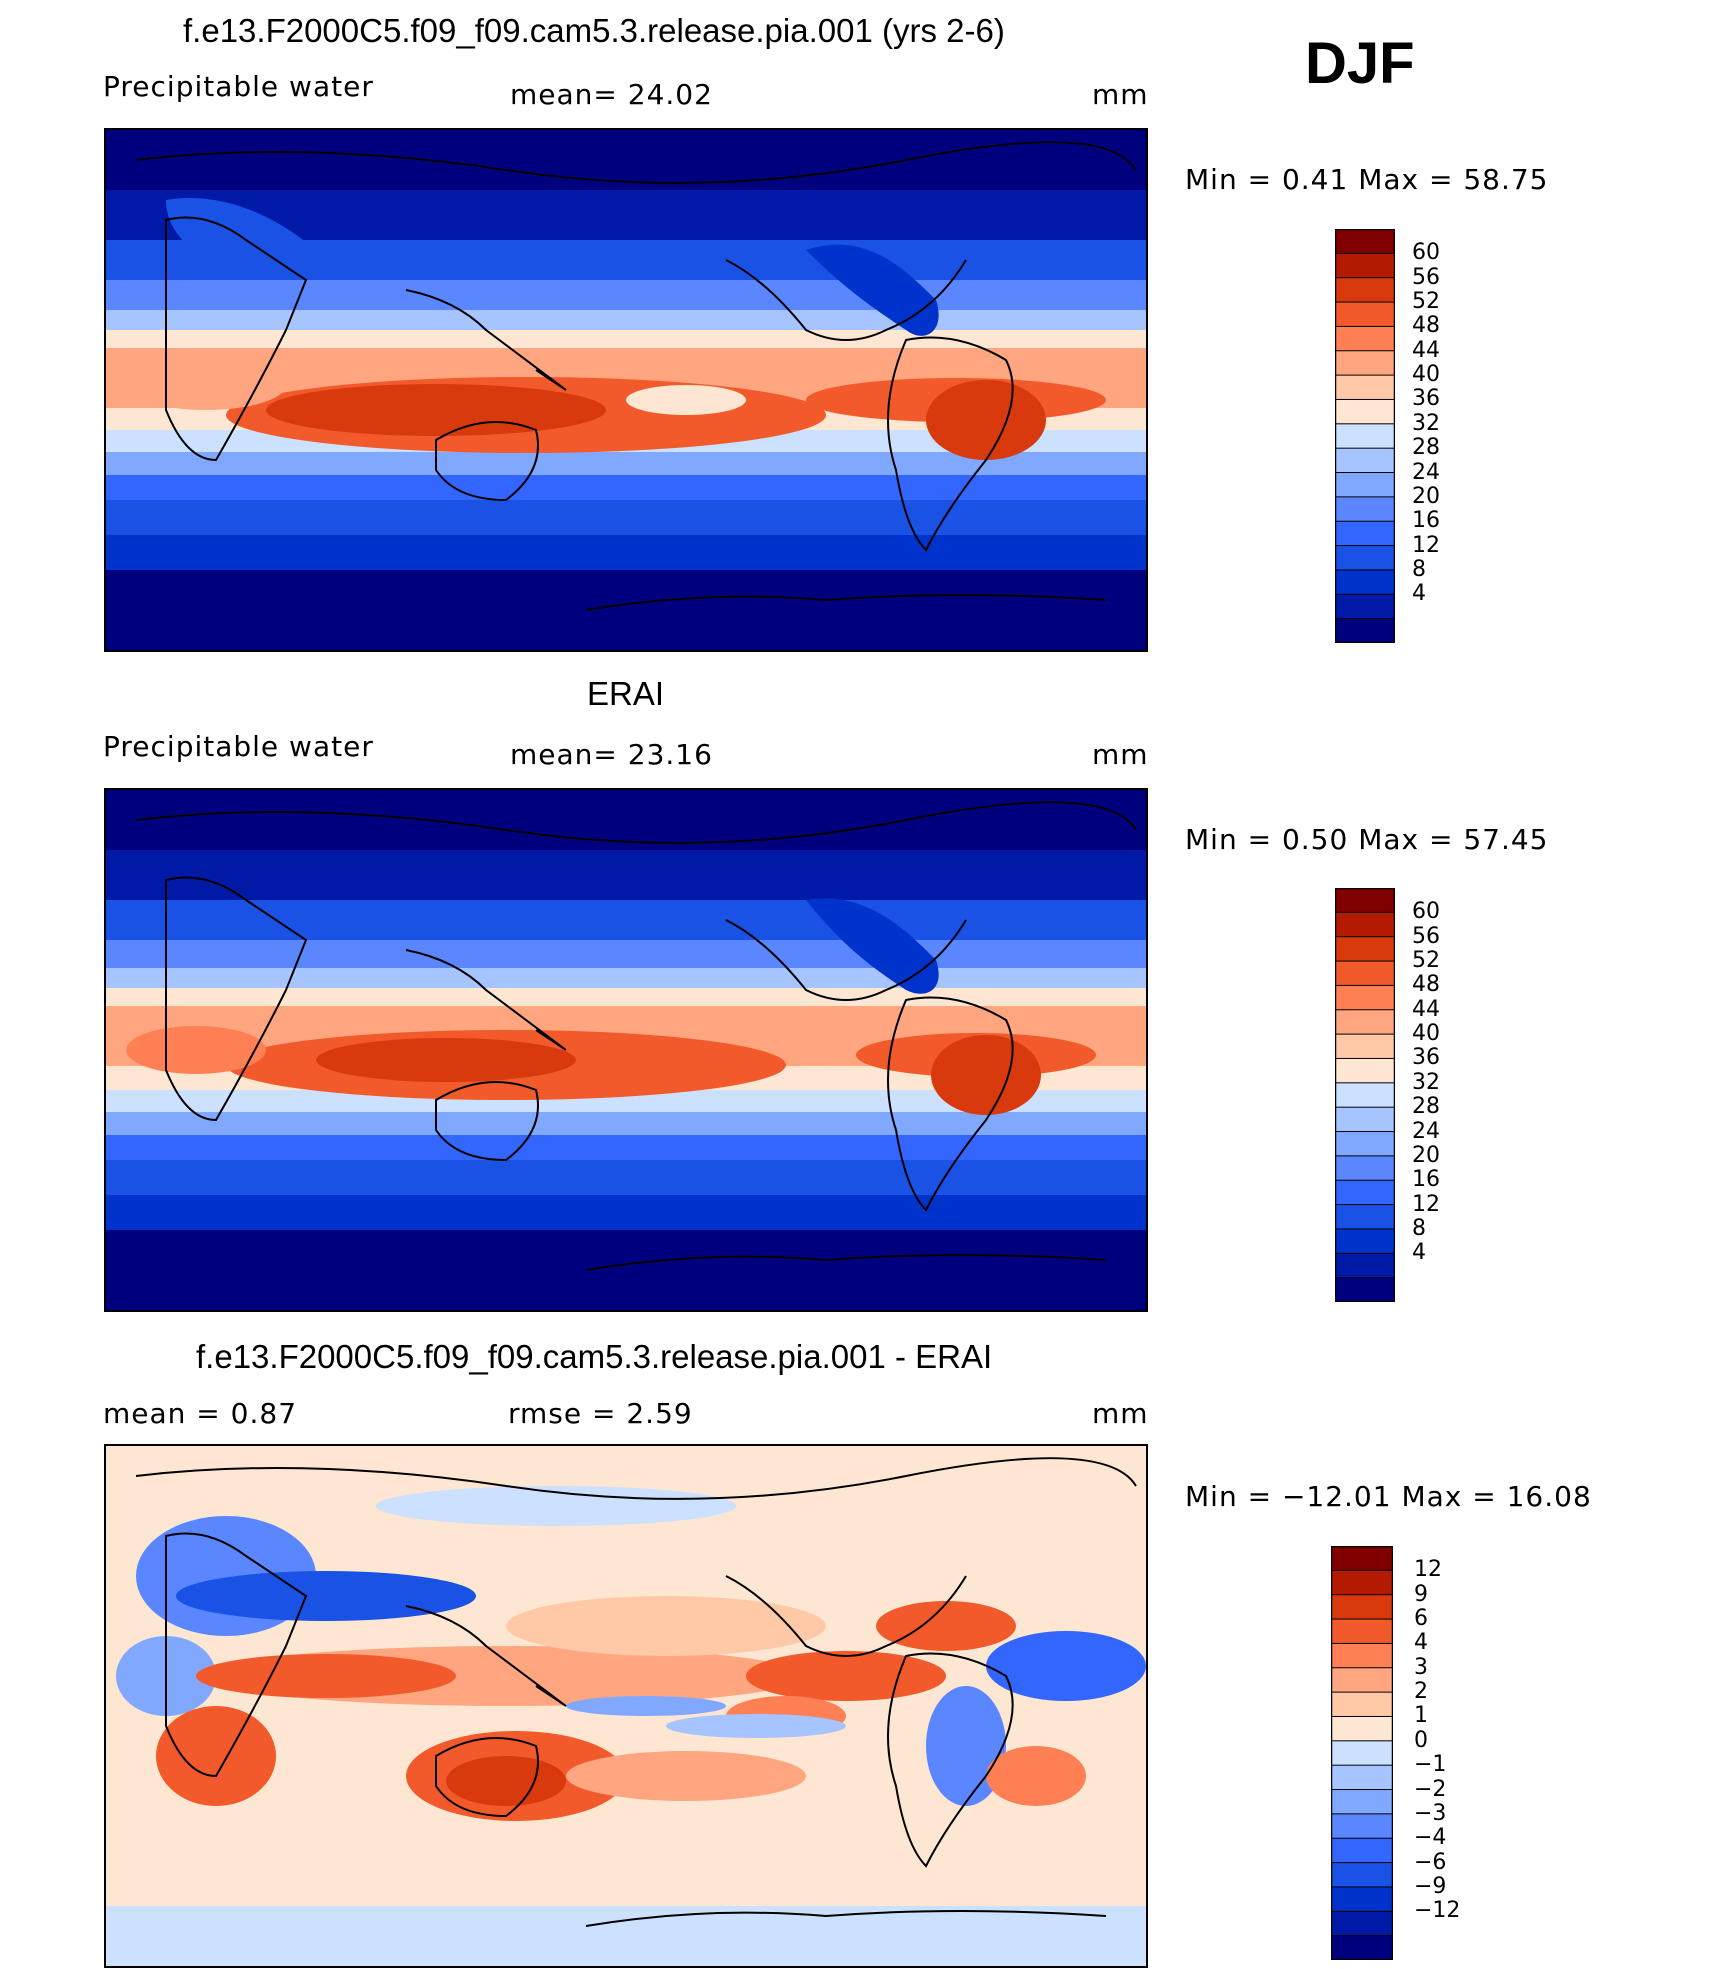 The image size is (1710, 1969). What do you see at coordinates (1430, 1813) in the screenshot?
I see `colorbar-tick-label: −3` at bounding box center [1430, 1813].